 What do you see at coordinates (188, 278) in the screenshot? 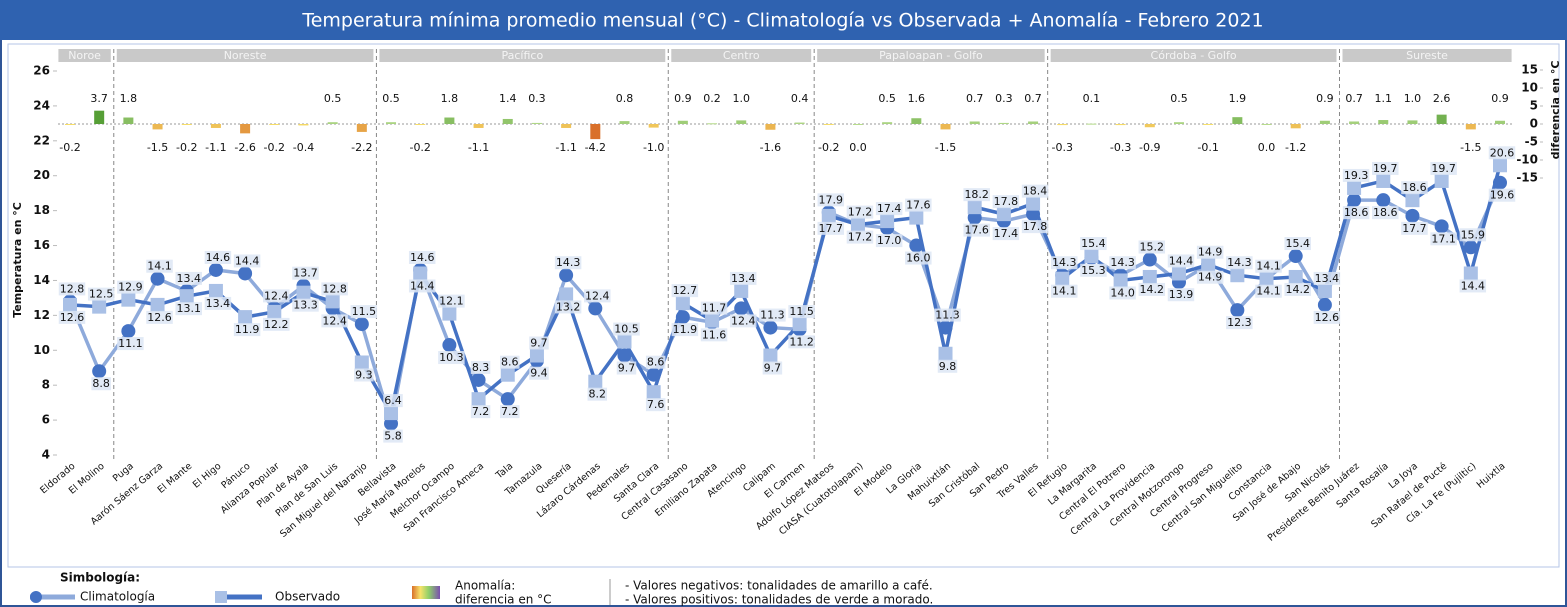
I see `data-label: 13.4` at bounding box center [188, 278].